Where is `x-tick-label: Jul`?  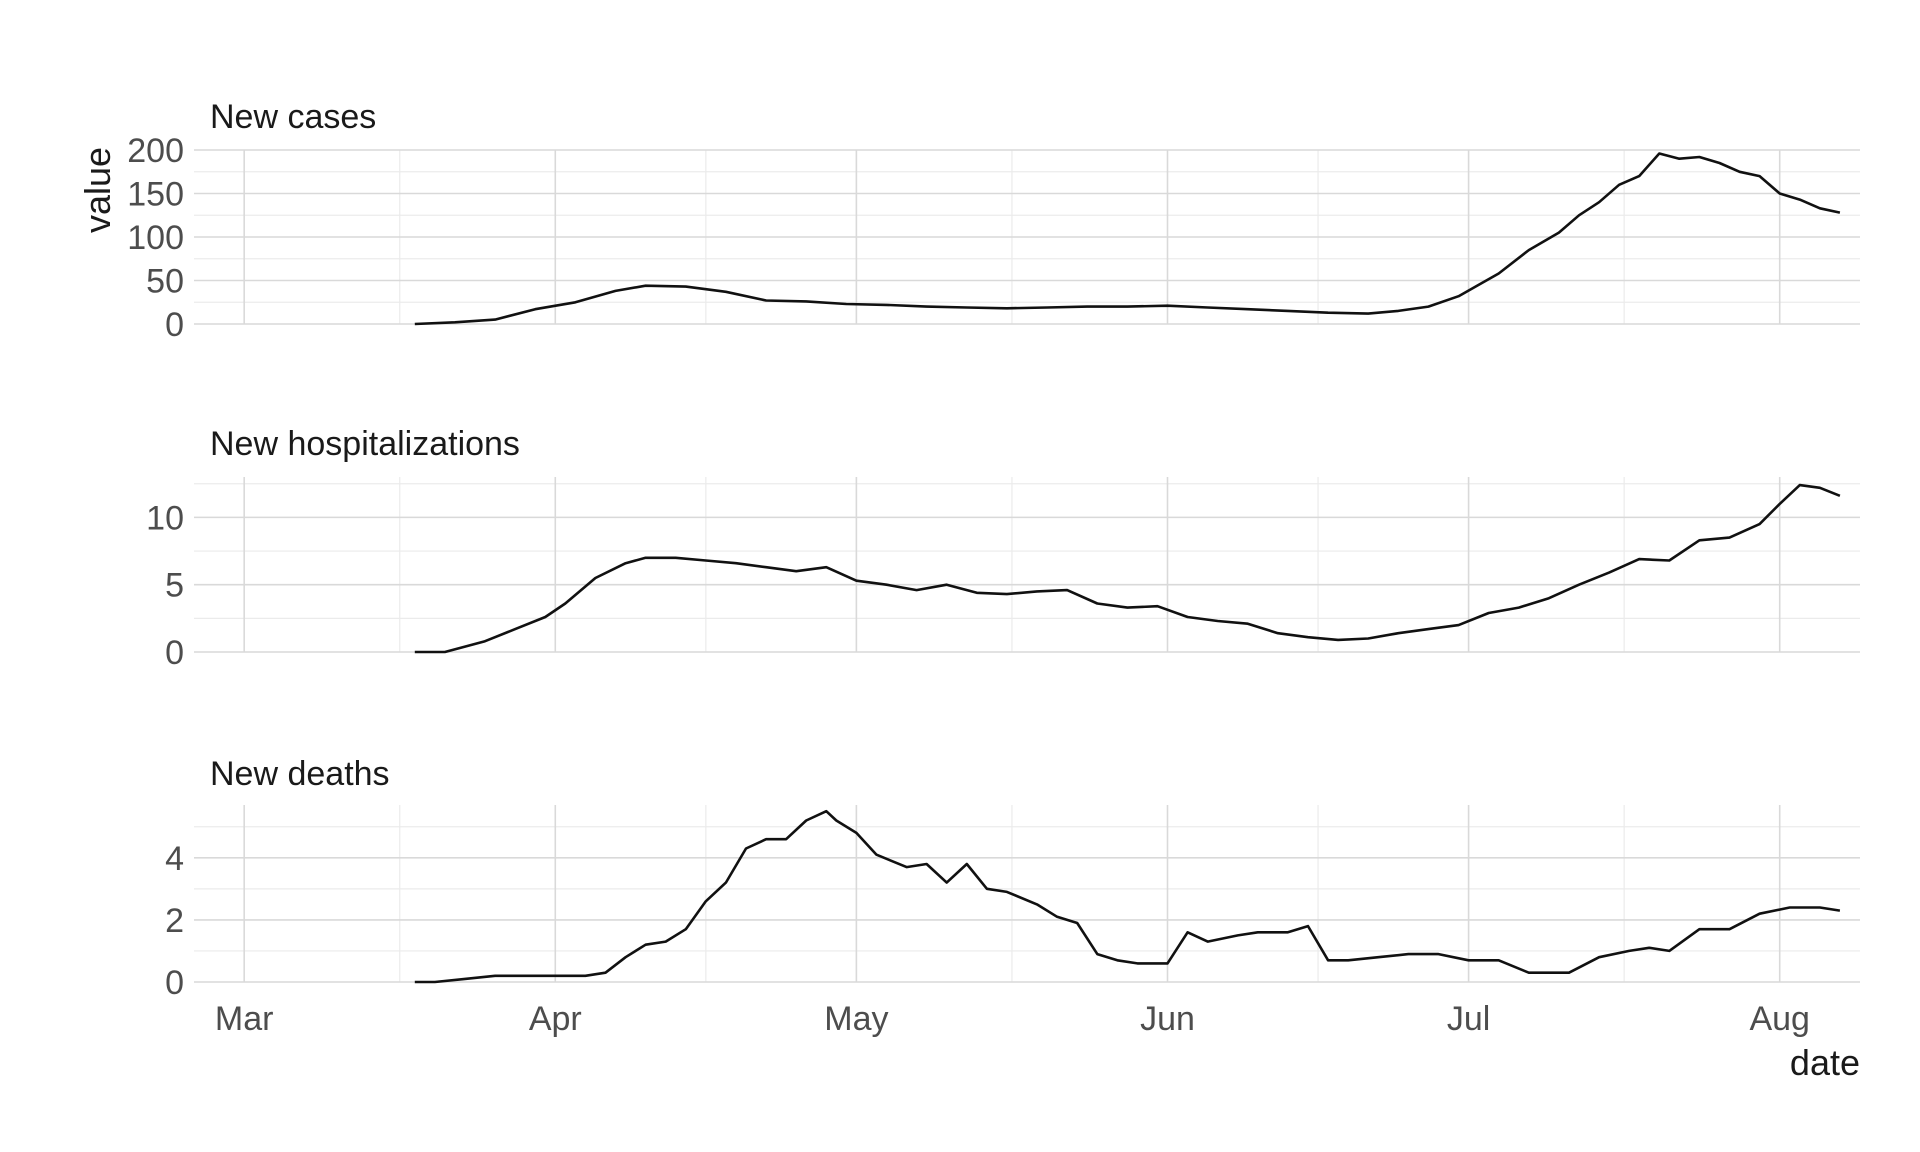
x-tick-label: Jul is located at coordinates (1468, 1019).